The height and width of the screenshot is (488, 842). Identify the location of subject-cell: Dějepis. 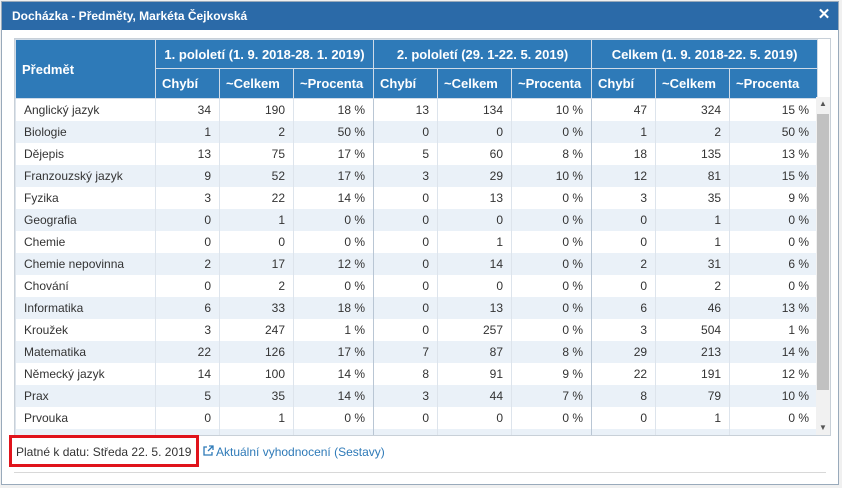
(85, 153).